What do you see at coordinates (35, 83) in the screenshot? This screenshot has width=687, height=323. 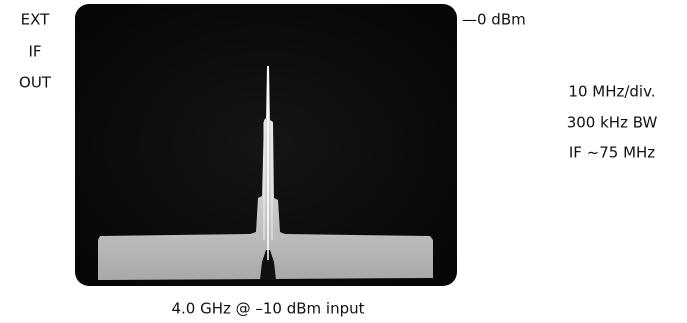 I see `left-label: OUT` at bounding box center [35, 83].